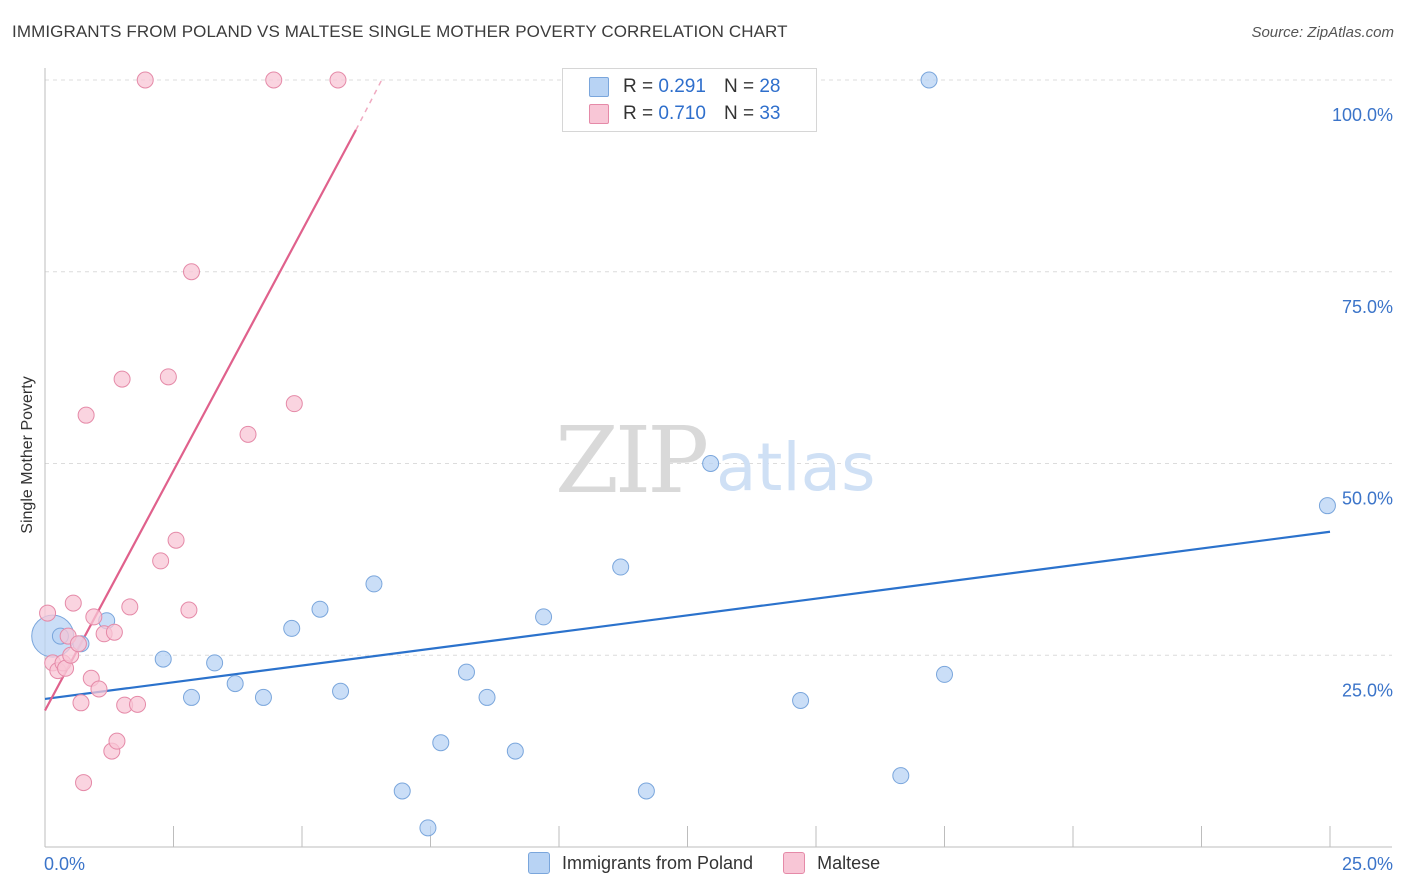 The height and width of the screenshot is (892, 1406). Describe the element at coordinates (369, 105) in the screenshot. I see `trendline-maltese-extension` at that location.